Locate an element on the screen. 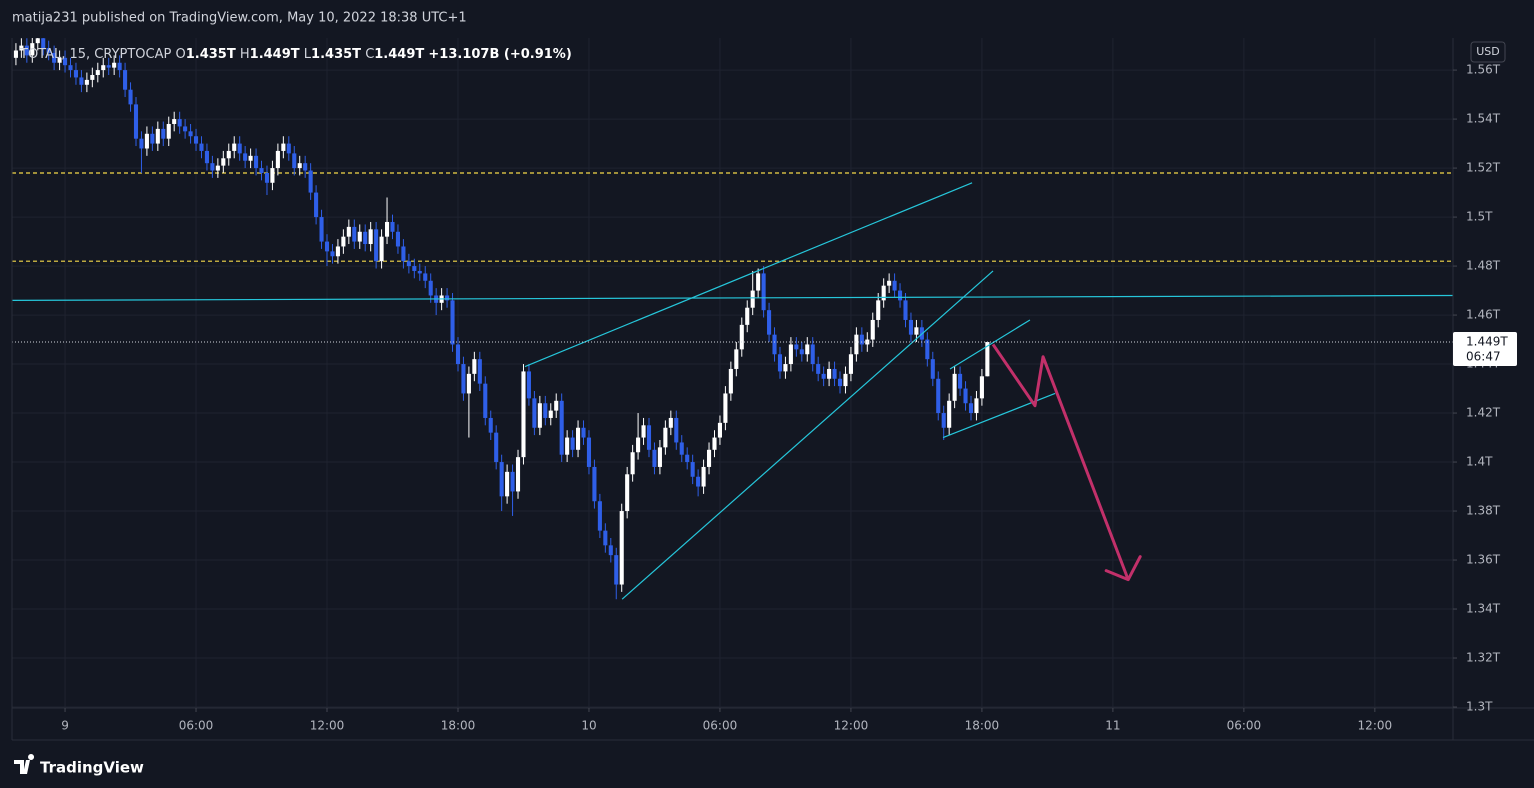  y-tick-label: 1.3T is located at coordinates (1479, 707).